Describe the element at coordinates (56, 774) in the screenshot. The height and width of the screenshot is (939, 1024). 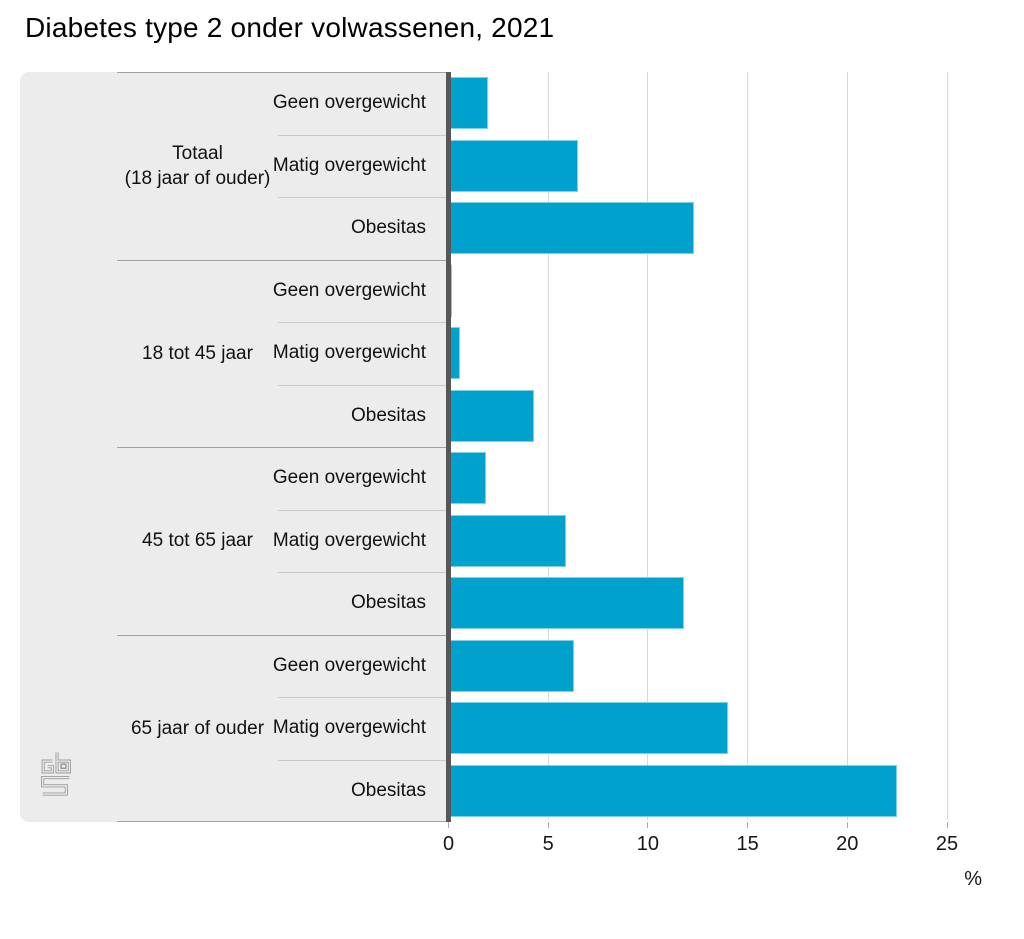
I see `cbs-logo-icon` at that location.